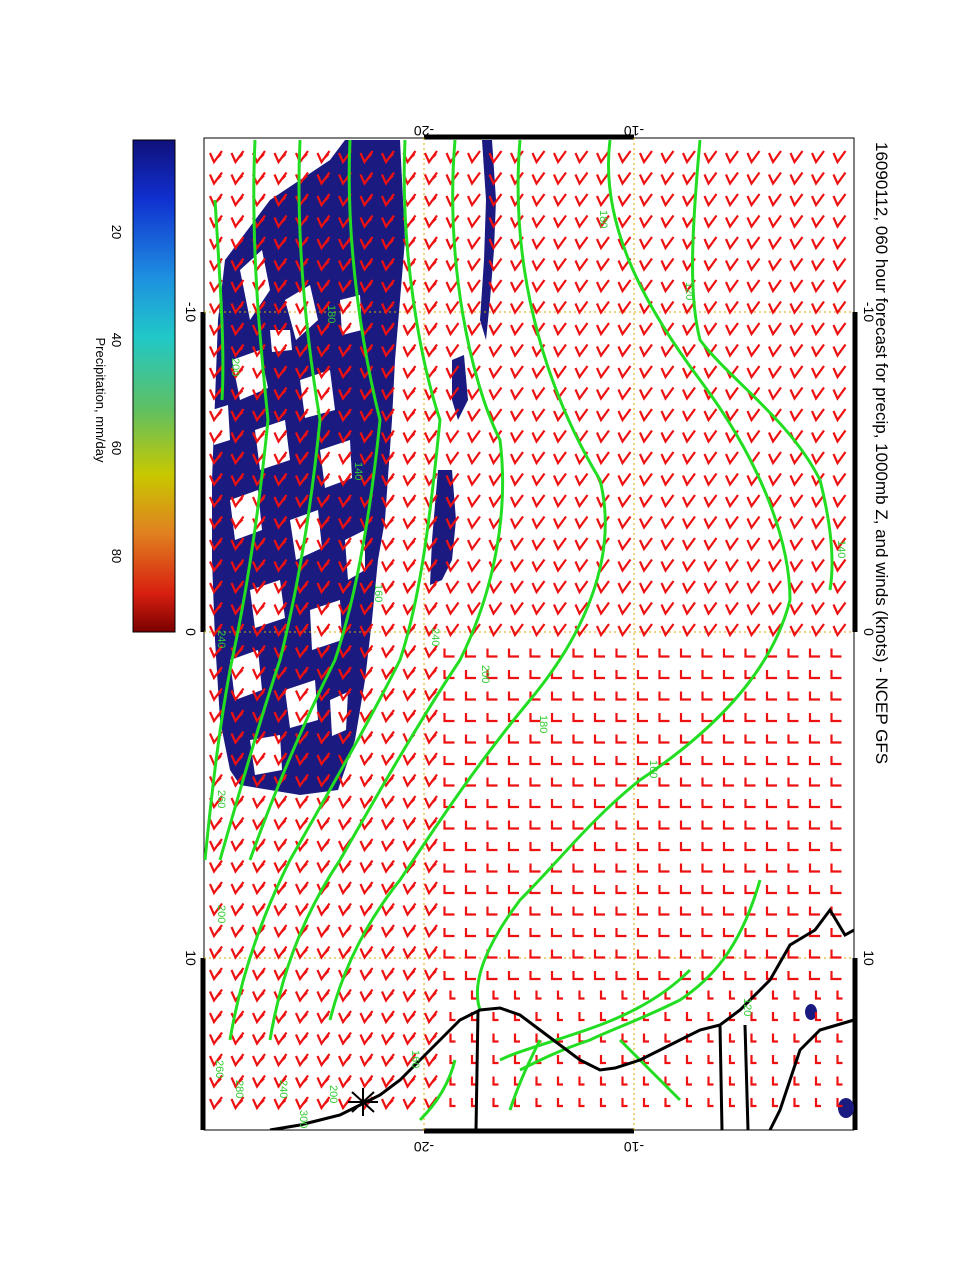 This screenshot has height=1265, width=978. What do you see at coordinates (116, 448) in the screenshot?
I see `colorbar-tick-60: 60` at bounding box center [116, 448].